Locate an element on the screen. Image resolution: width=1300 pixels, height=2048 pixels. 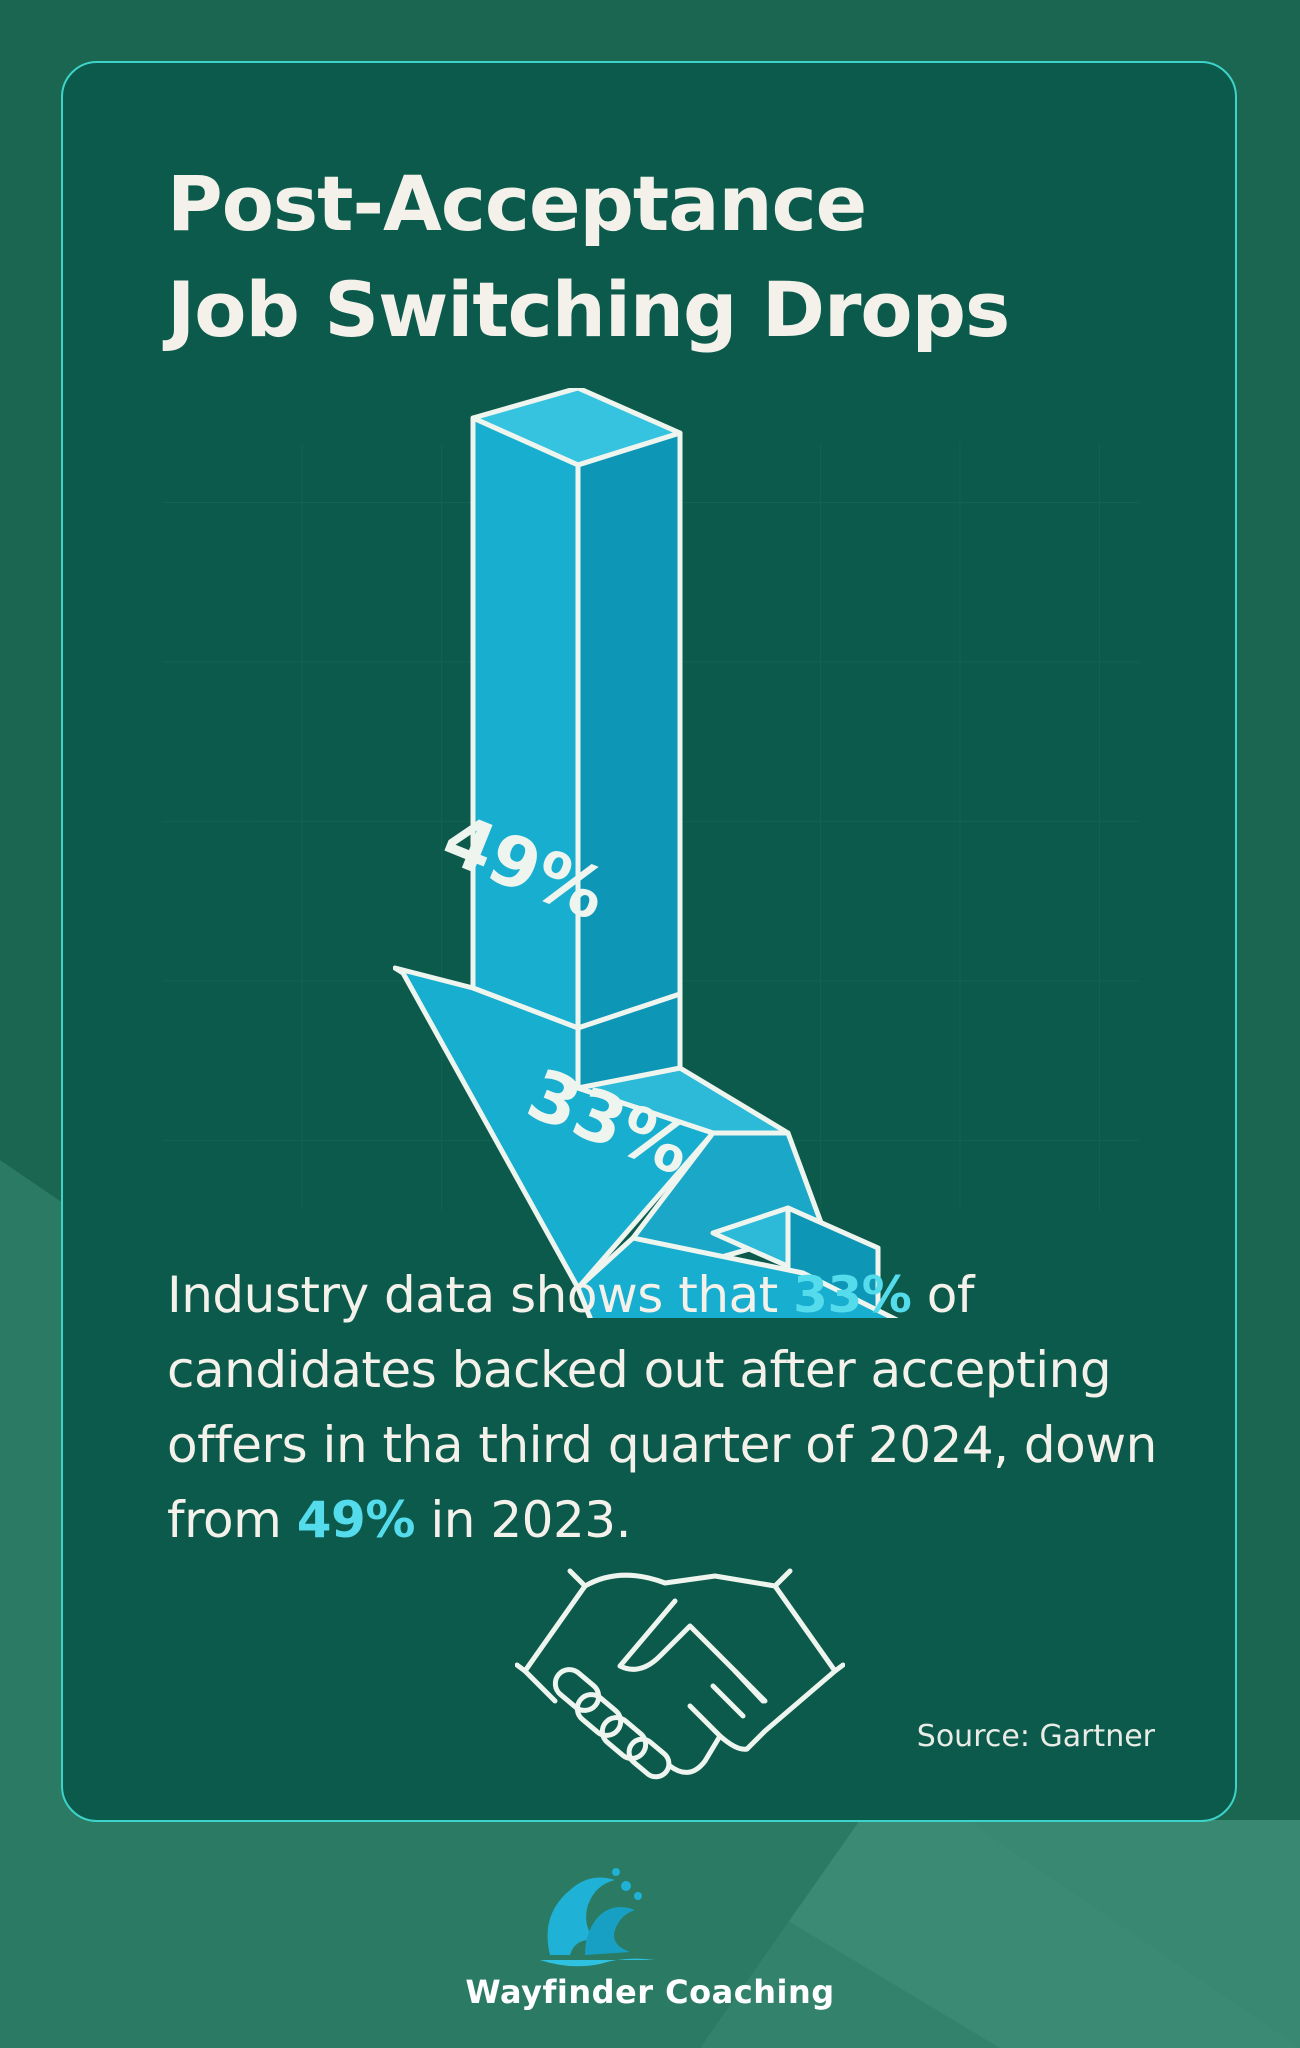
handshake-icon is located at coordinates (680, 1674).